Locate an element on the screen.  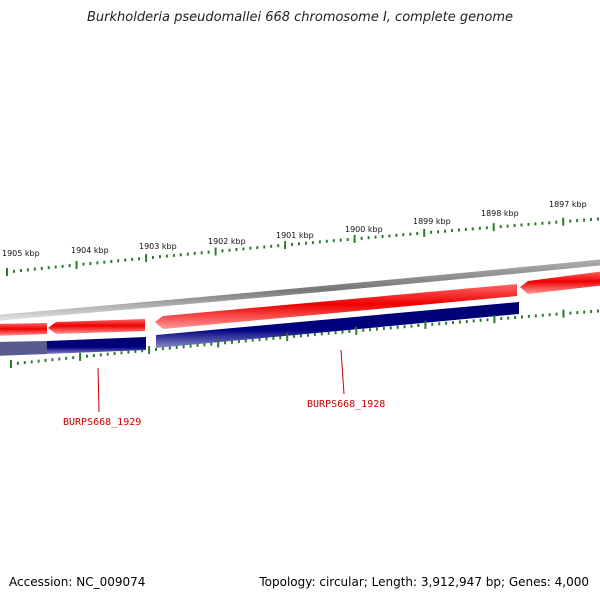
tick-label-1900: 1900 kbp is located at coordinates (364, 229).